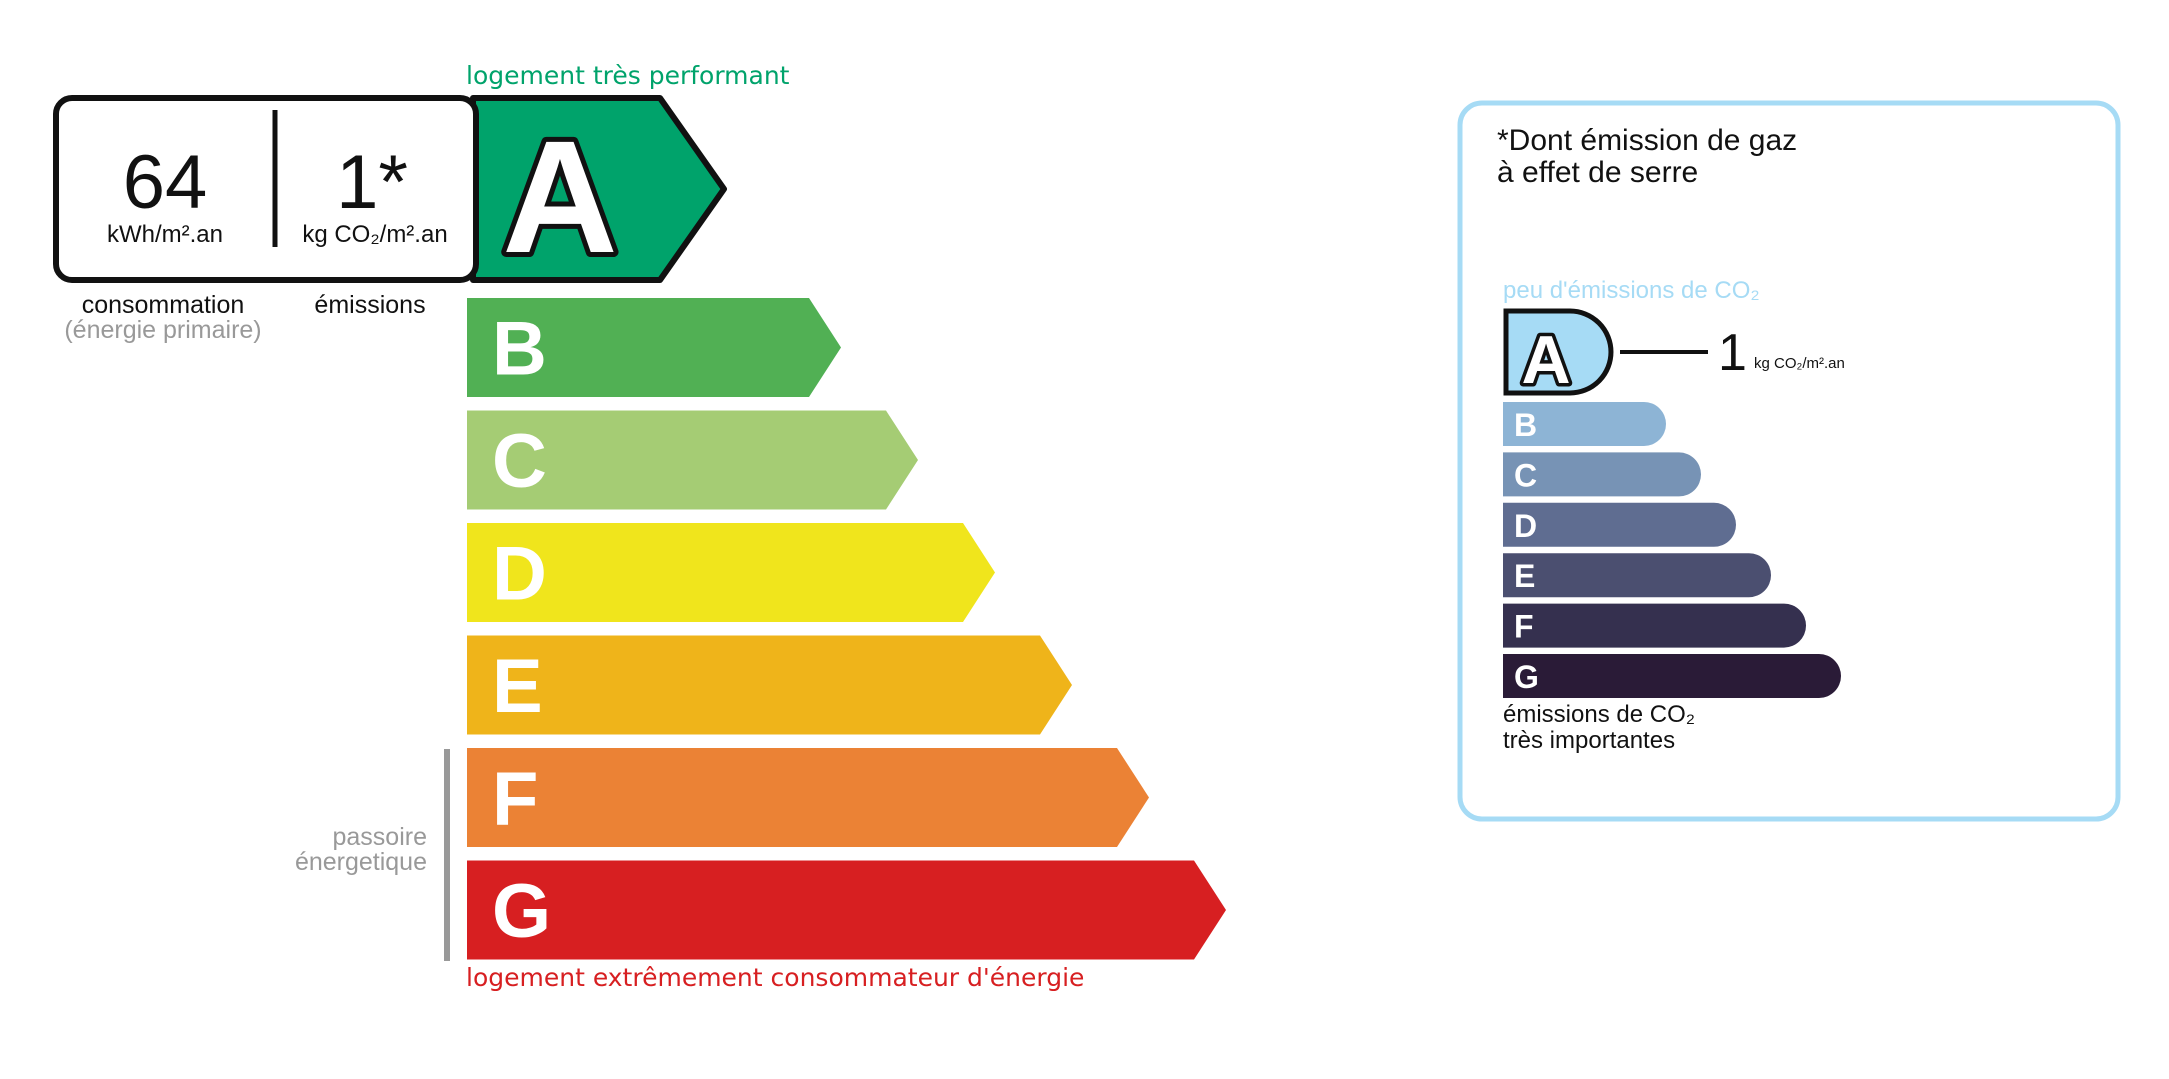 The image size is (2169, 1079). What do you see at coordinates (372, 182) in the screenshot?
I see `emission-value: 1*` at bounding box center [372, 182].